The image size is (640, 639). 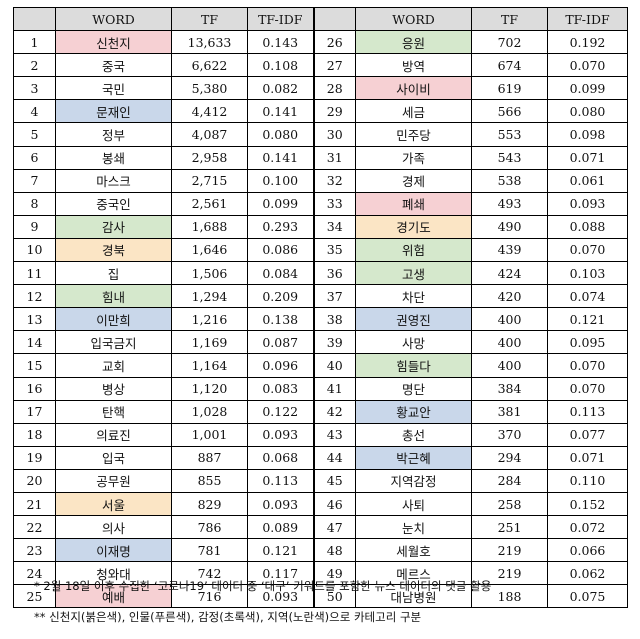 I want to click on word-cell: 이재명, so click(x=113, y=550).